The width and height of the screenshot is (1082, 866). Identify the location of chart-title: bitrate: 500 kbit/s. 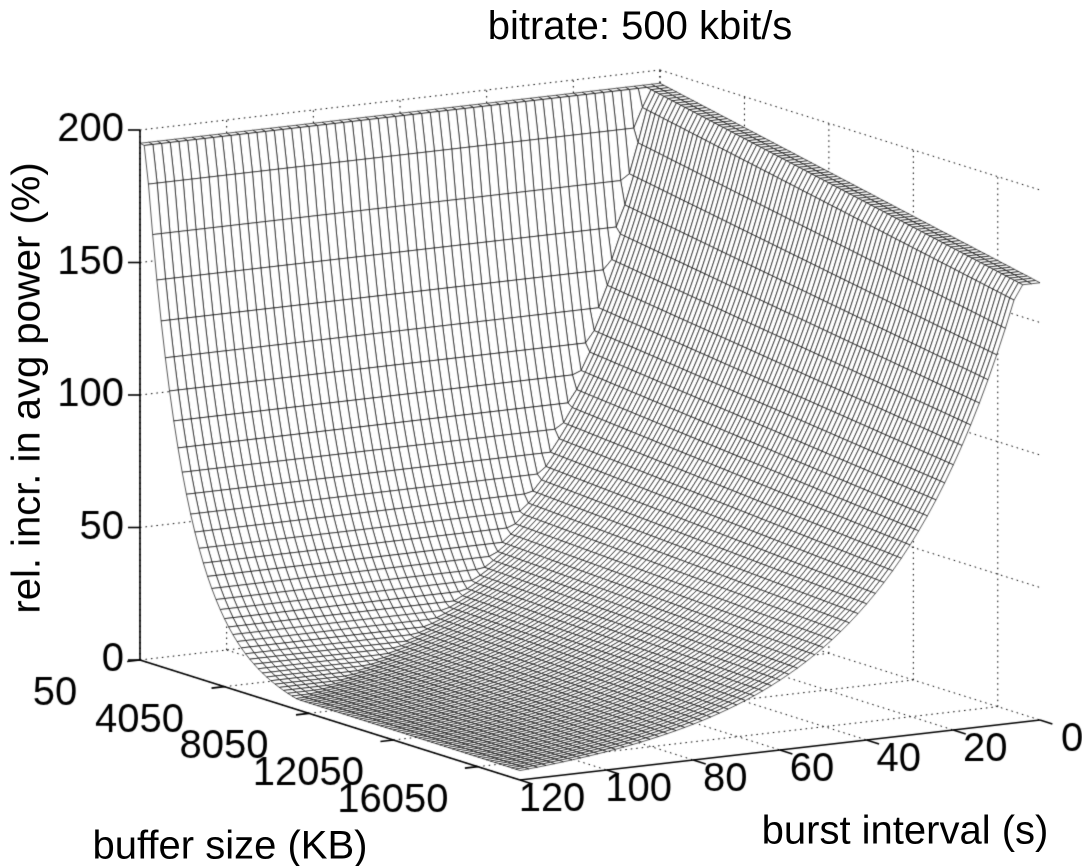
(640, 26).